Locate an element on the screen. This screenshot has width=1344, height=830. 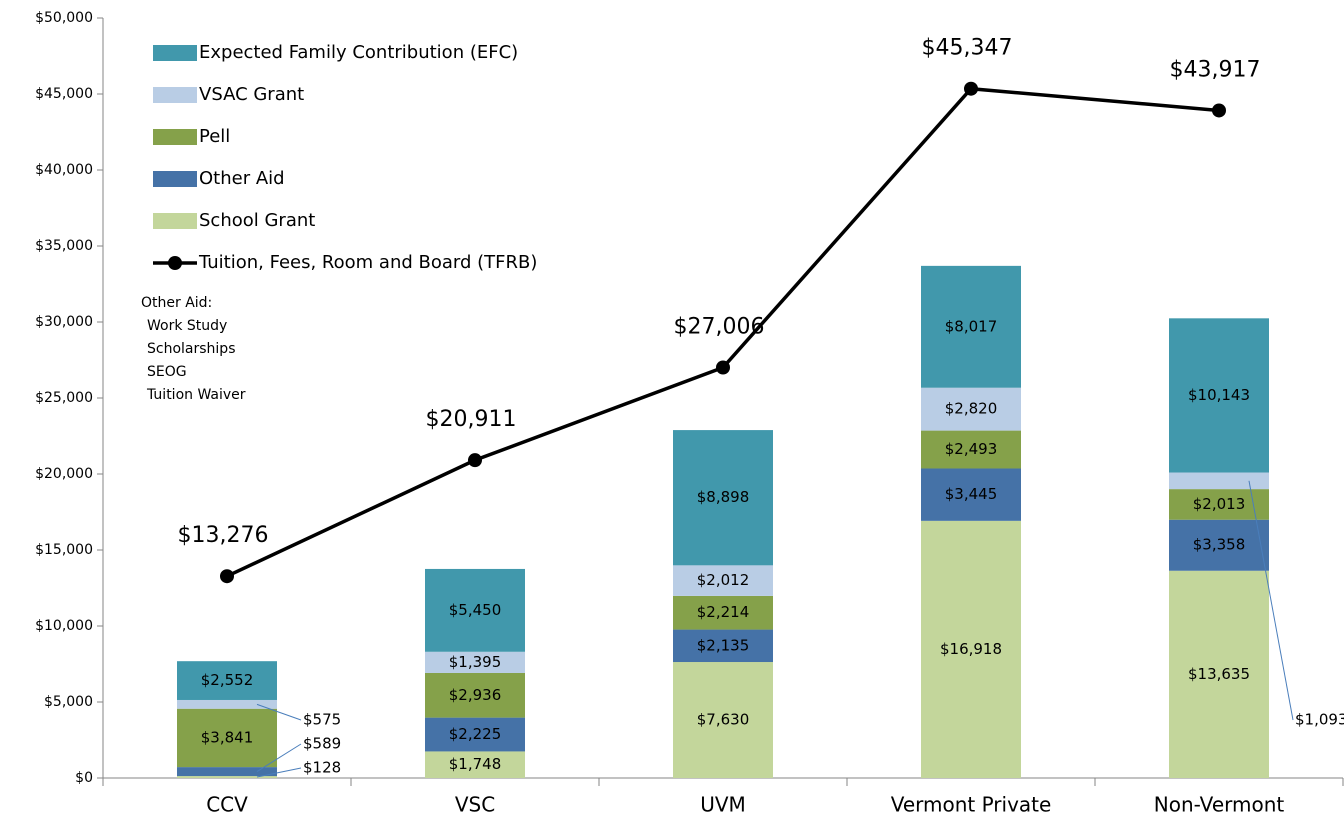
x-tick-label: CCV is located at coordinates (227, 805).